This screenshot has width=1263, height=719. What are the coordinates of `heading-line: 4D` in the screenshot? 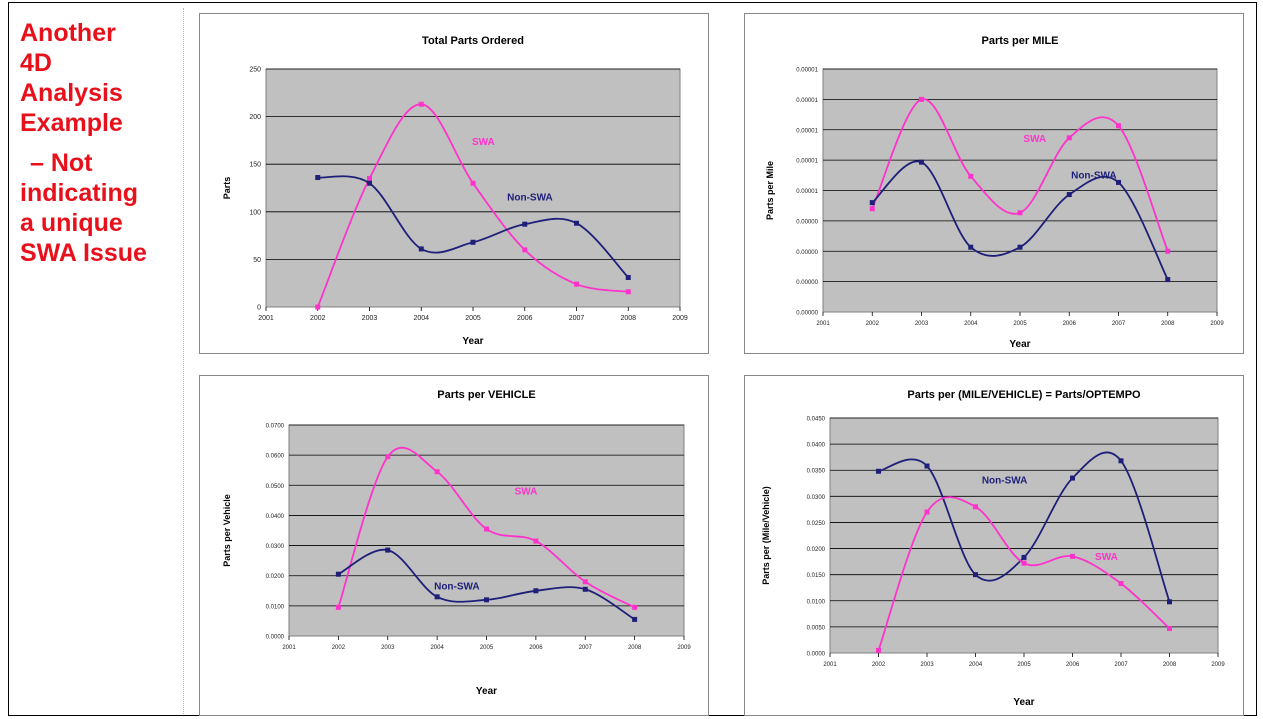 It's located at (36, 63).